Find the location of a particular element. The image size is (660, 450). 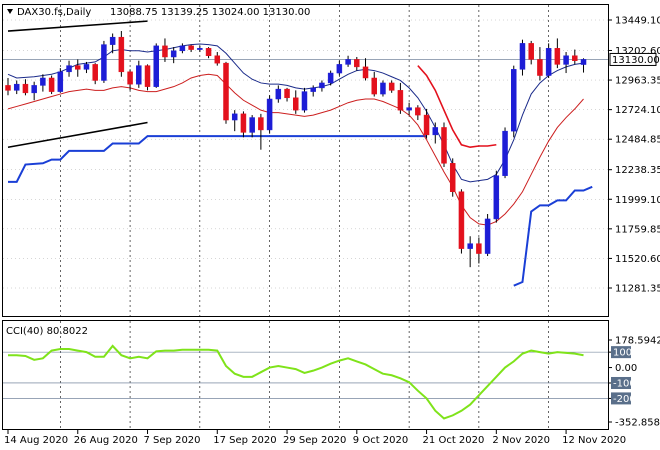

cci-line is located at coordinates (296, 382).